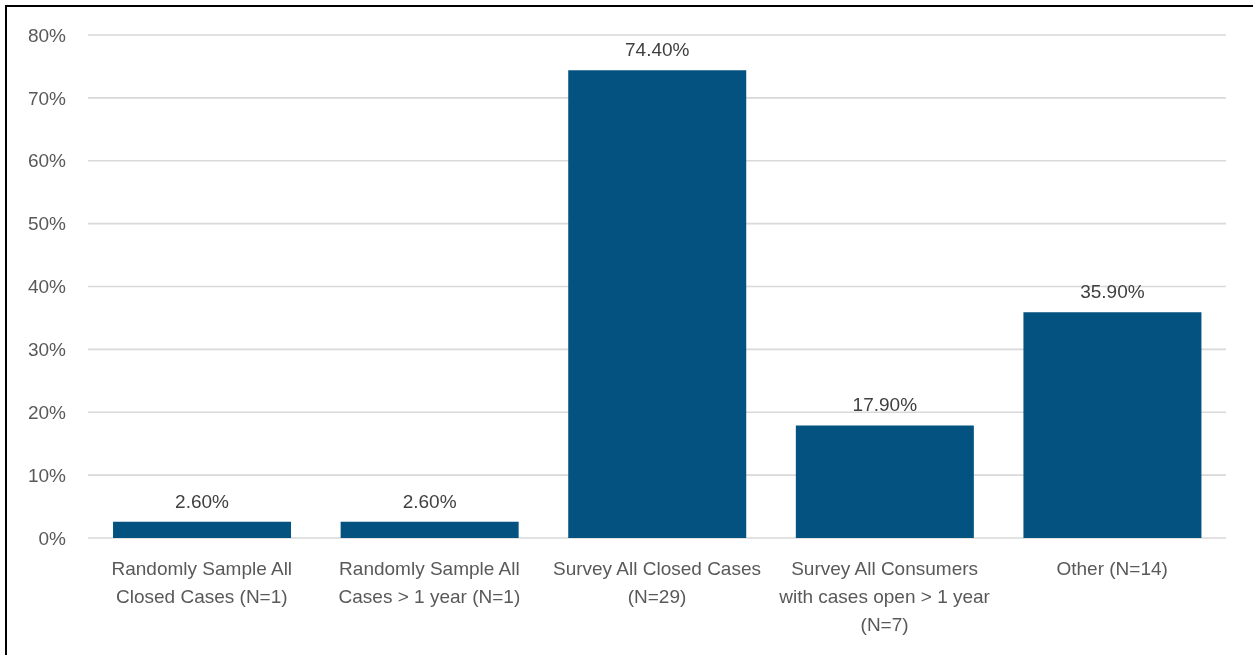 This screenshot has width=1253, height=655. What do you see at coordinates (47, 98) in the screenshot?
I see `y-tick-label: 70%` at bounding box center [47, 98].